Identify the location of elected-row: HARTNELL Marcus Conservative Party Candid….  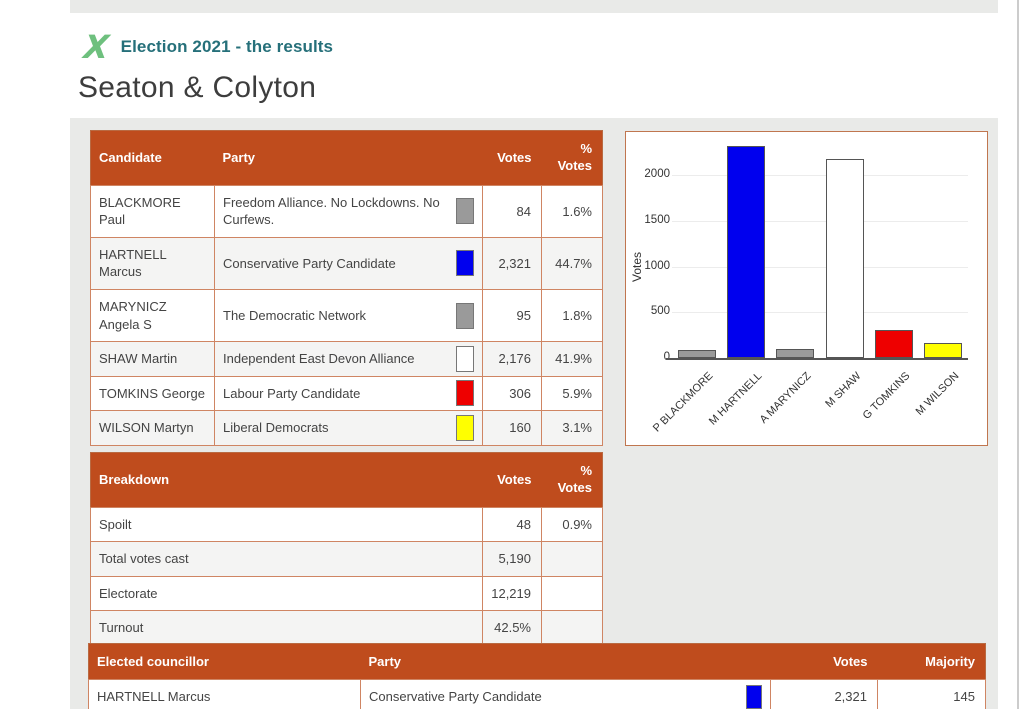
(537, 694).